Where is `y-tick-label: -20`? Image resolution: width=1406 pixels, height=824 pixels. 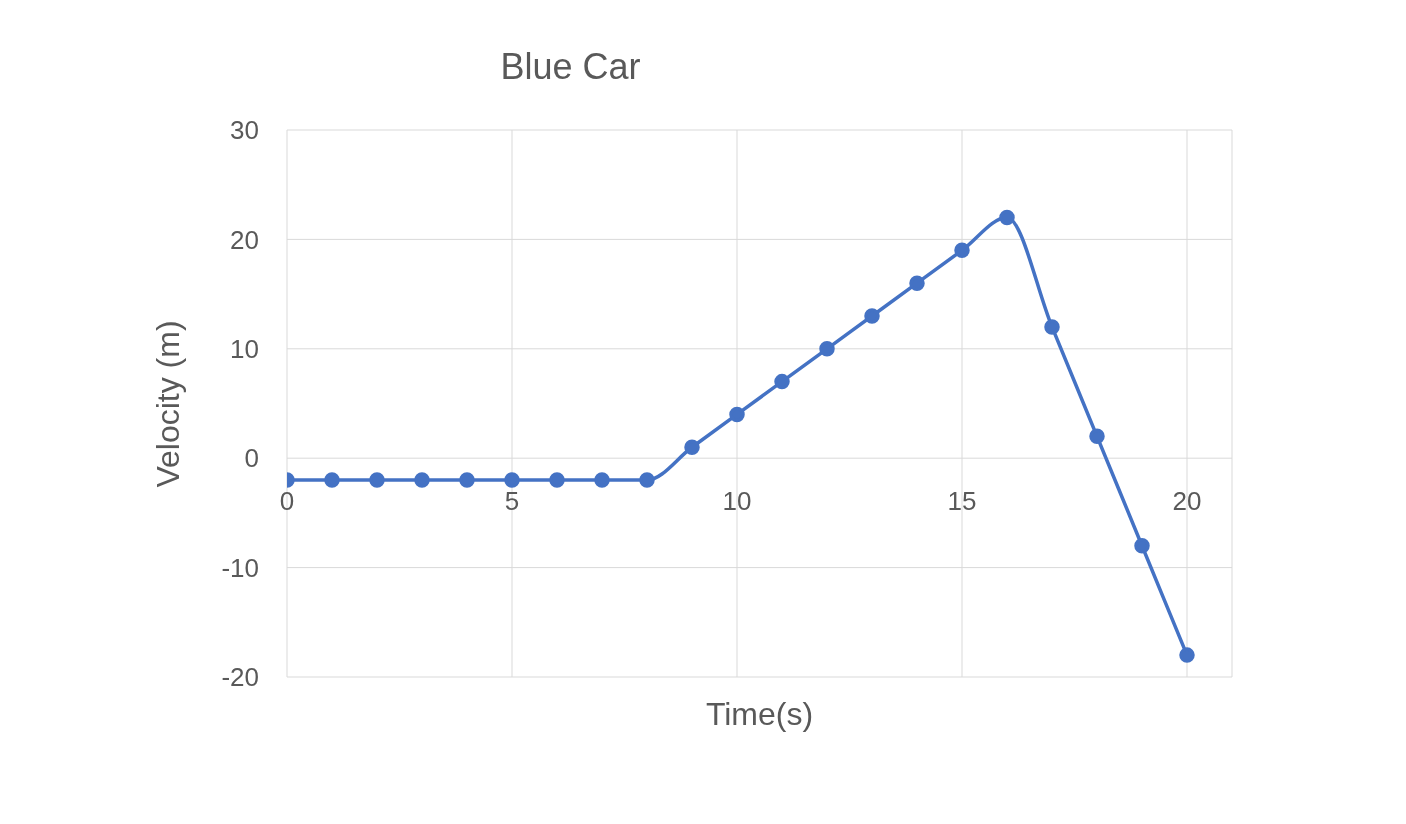 y-tick-label: -20 is located at coordinates (240, 677).